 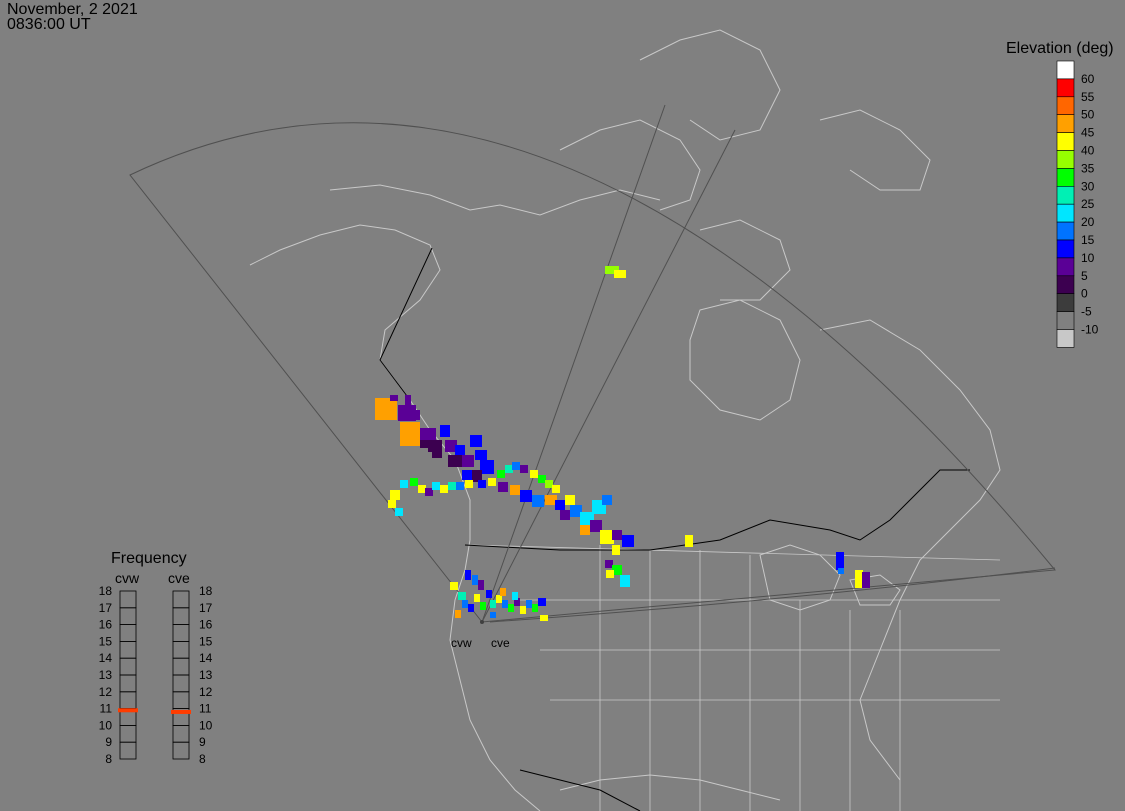 I want to click on colorbar-label: -5, so click(x=1086, y=312).